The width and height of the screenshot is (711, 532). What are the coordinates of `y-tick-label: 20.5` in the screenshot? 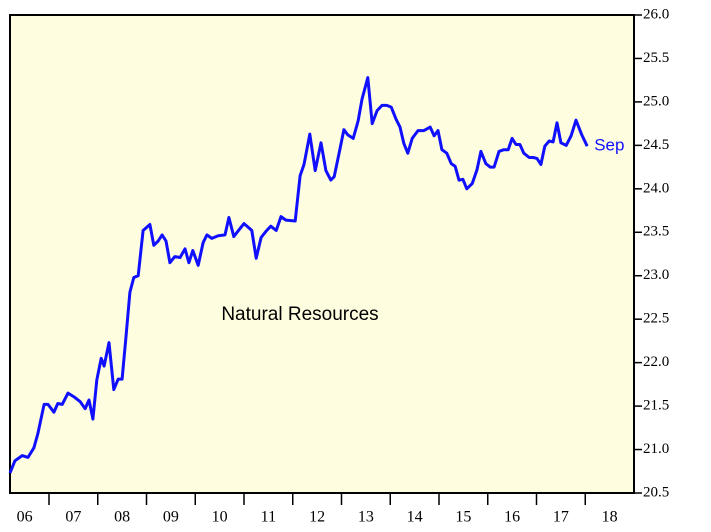 It's located at (656, 492).